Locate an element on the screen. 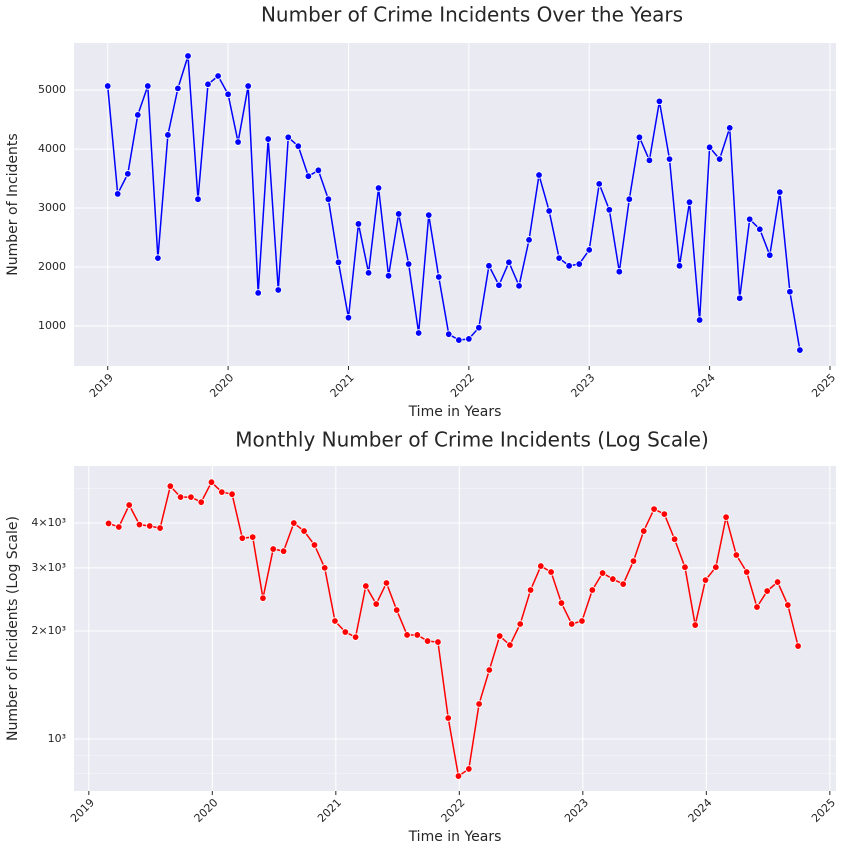 The image size is (852, 852). y-tick-label: 3×10³ is located at coordinates (48, 567).